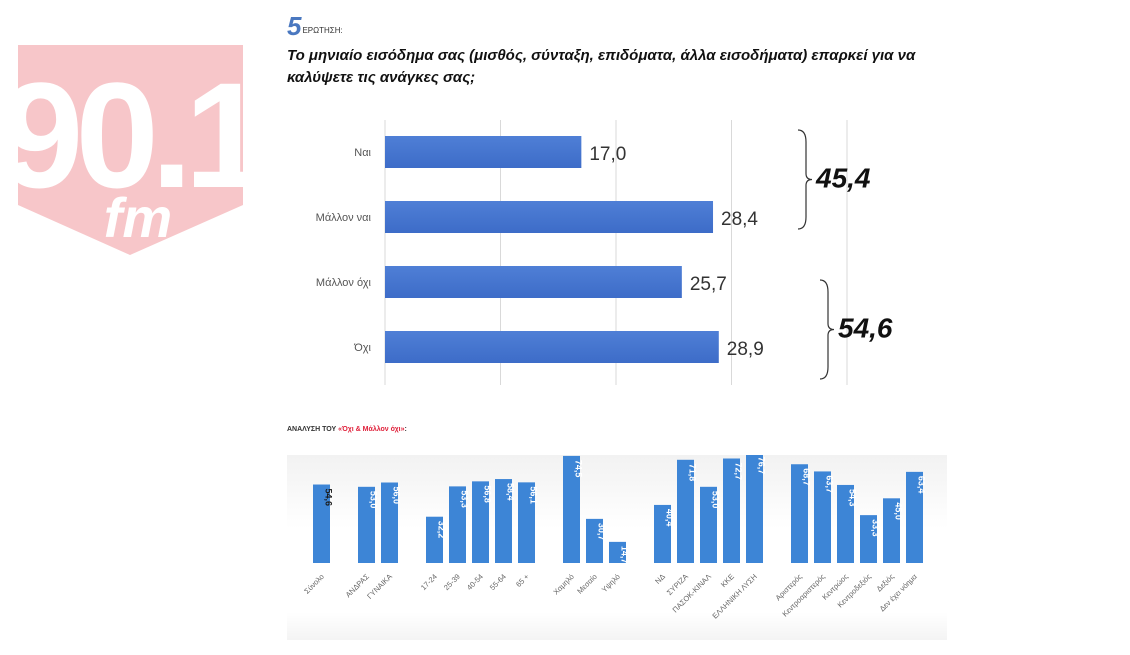  I want to click on radio-logo: 90.1 fm, so click(130, 150).